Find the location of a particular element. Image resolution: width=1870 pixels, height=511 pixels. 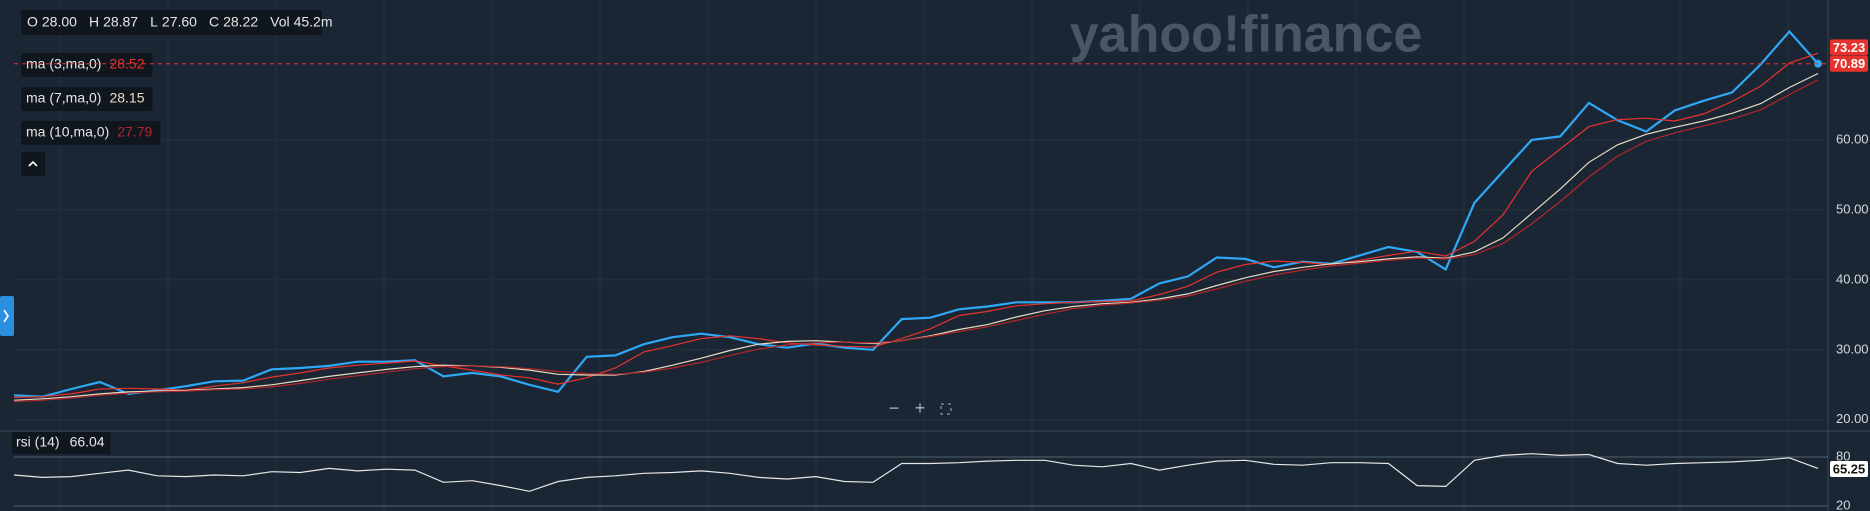

zoom-out: − is located at coordinates (894, 408).